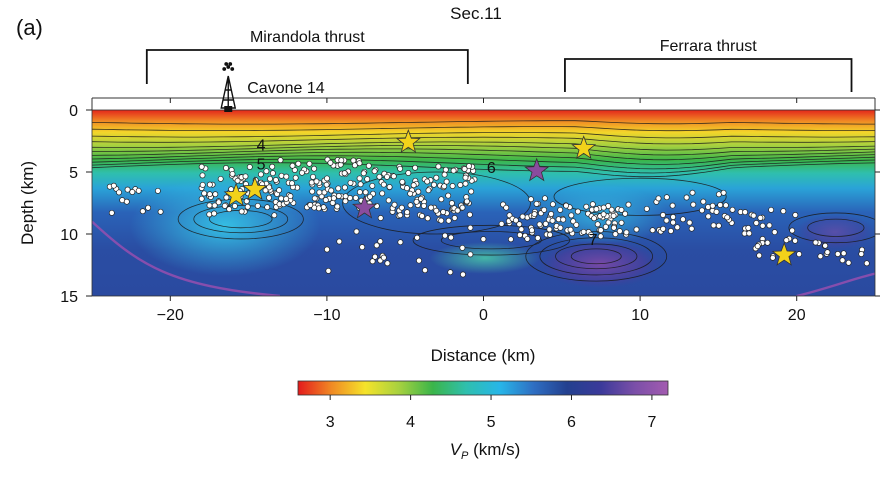 This screenshot has width=890, height=482. Describe the element at coordinates (69, 297) in the screenshot. I see `y-tick-label: 15` at that location.